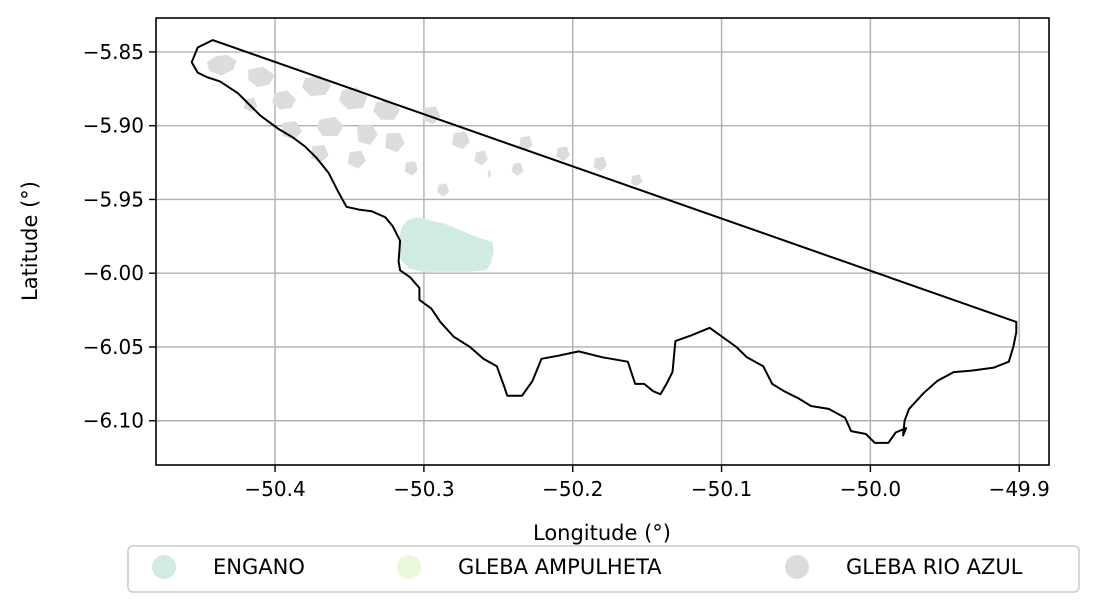 The height and width of the screenshot is (616, 1097). What do you see at coordinates (274, 489) in the screenshot?
I see `x-tick-label-0: −50.4` at bounding box center [274, 489].